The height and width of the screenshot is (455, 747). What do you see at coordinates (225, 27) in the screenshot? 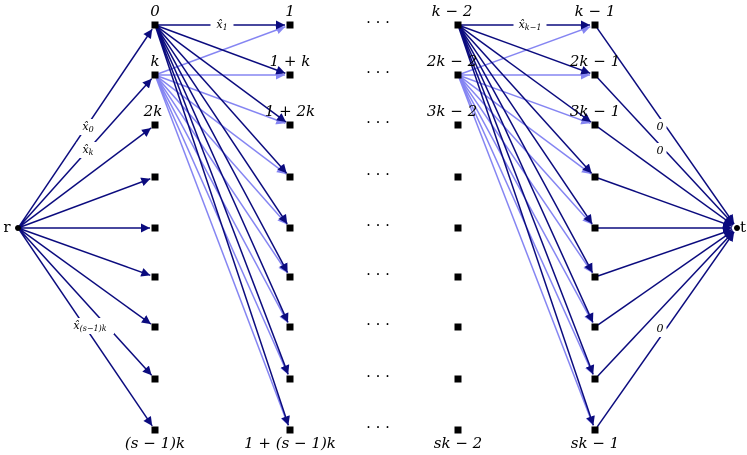
I see `edge-label-sub: 1` at bounding box center [225, 27].